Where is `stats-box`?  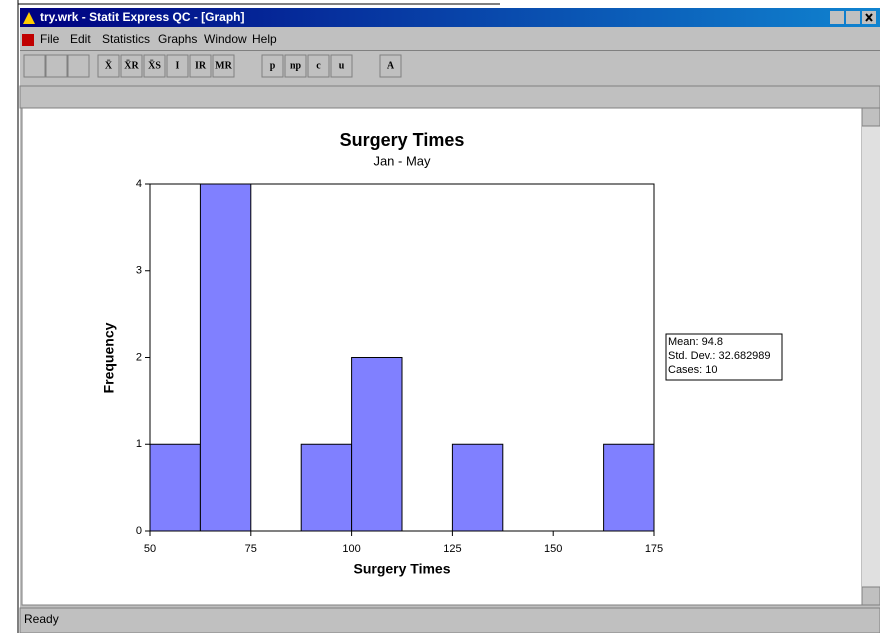 stats-box is located at coordinates (724, 357).